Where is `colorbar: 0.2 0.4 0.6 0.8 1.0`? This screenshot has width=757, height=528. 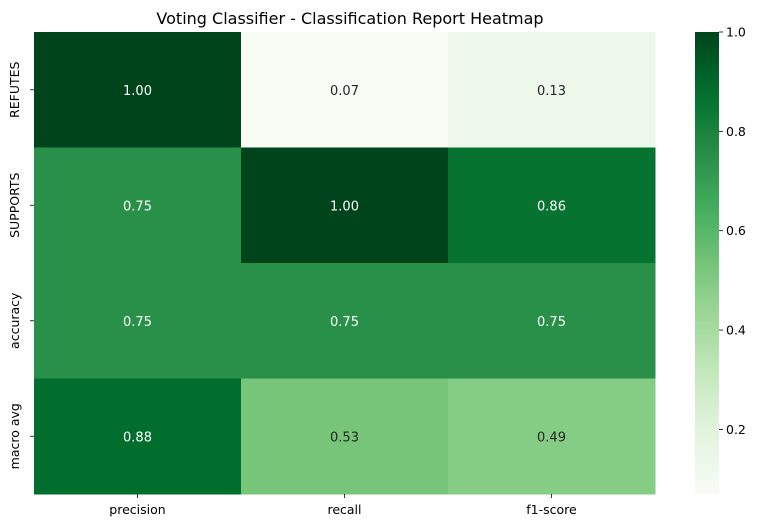
colorbar: 0.2 0.4 0.6 0.8 1.0 is located at coordinates (720, 259).